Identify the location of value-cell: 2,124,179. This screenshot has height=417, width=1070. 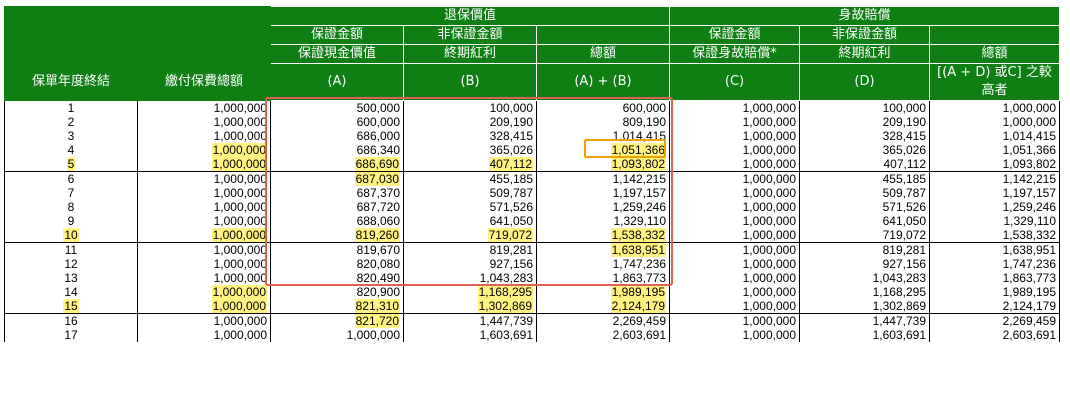
(603, 306).